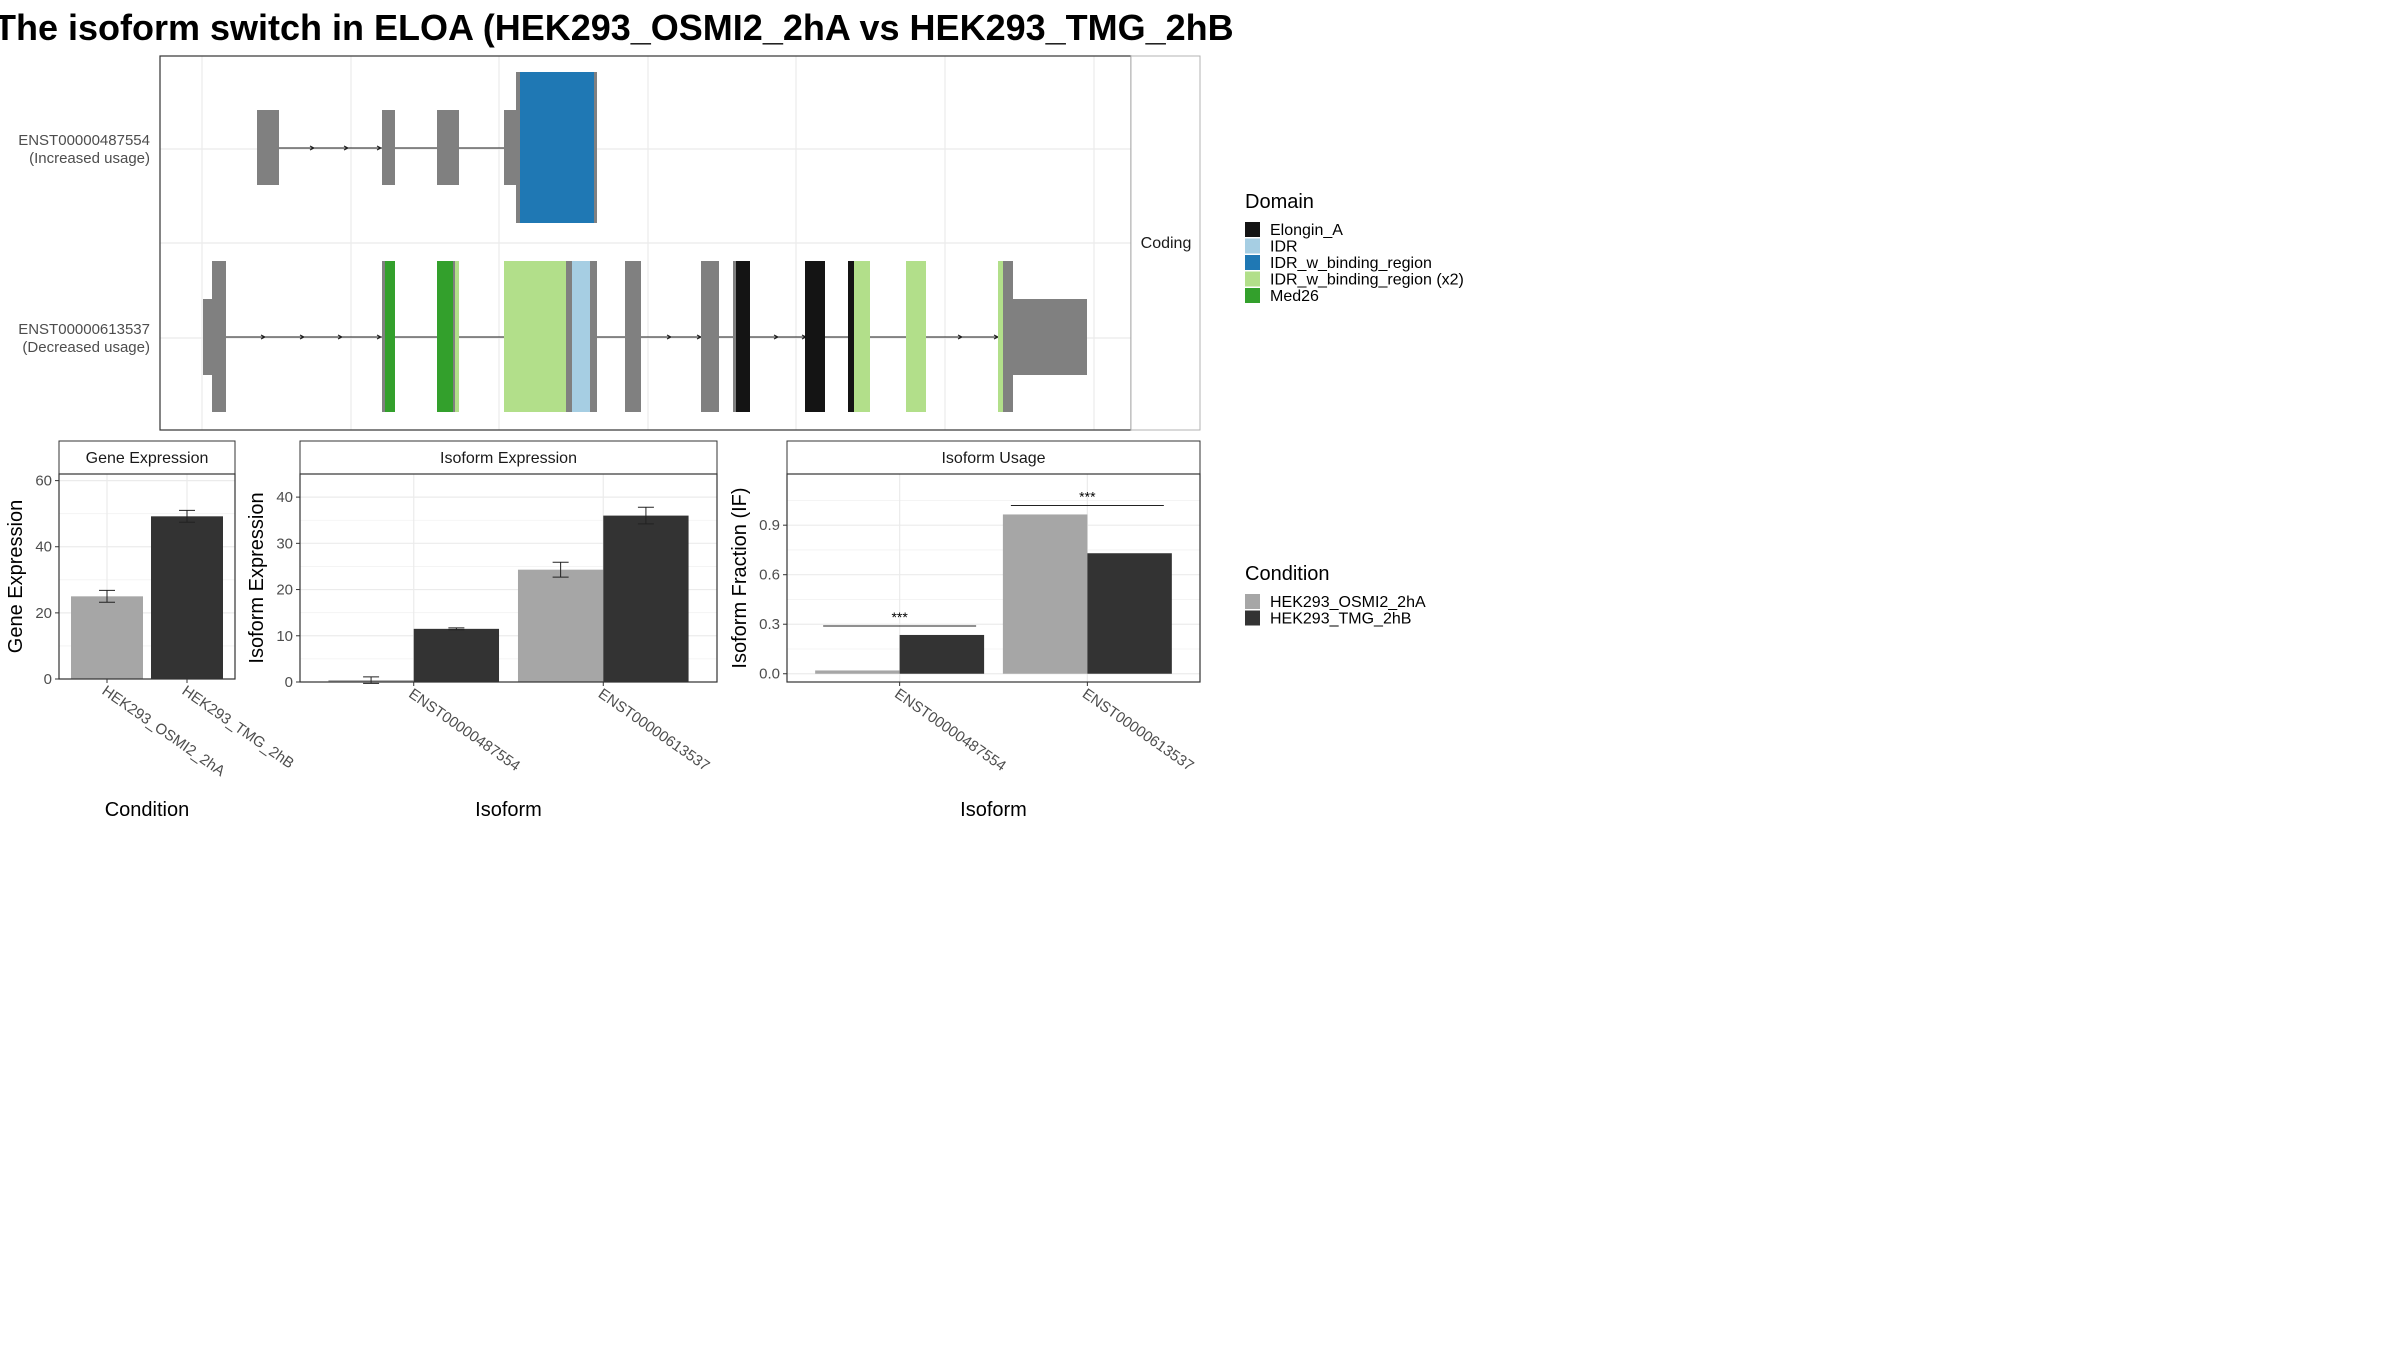 This screenshot has height=1350, width=2400. Describe the element at coordinates (557, 147) in the screenshot. I see `domain-idr-w-binding-region` at that location.